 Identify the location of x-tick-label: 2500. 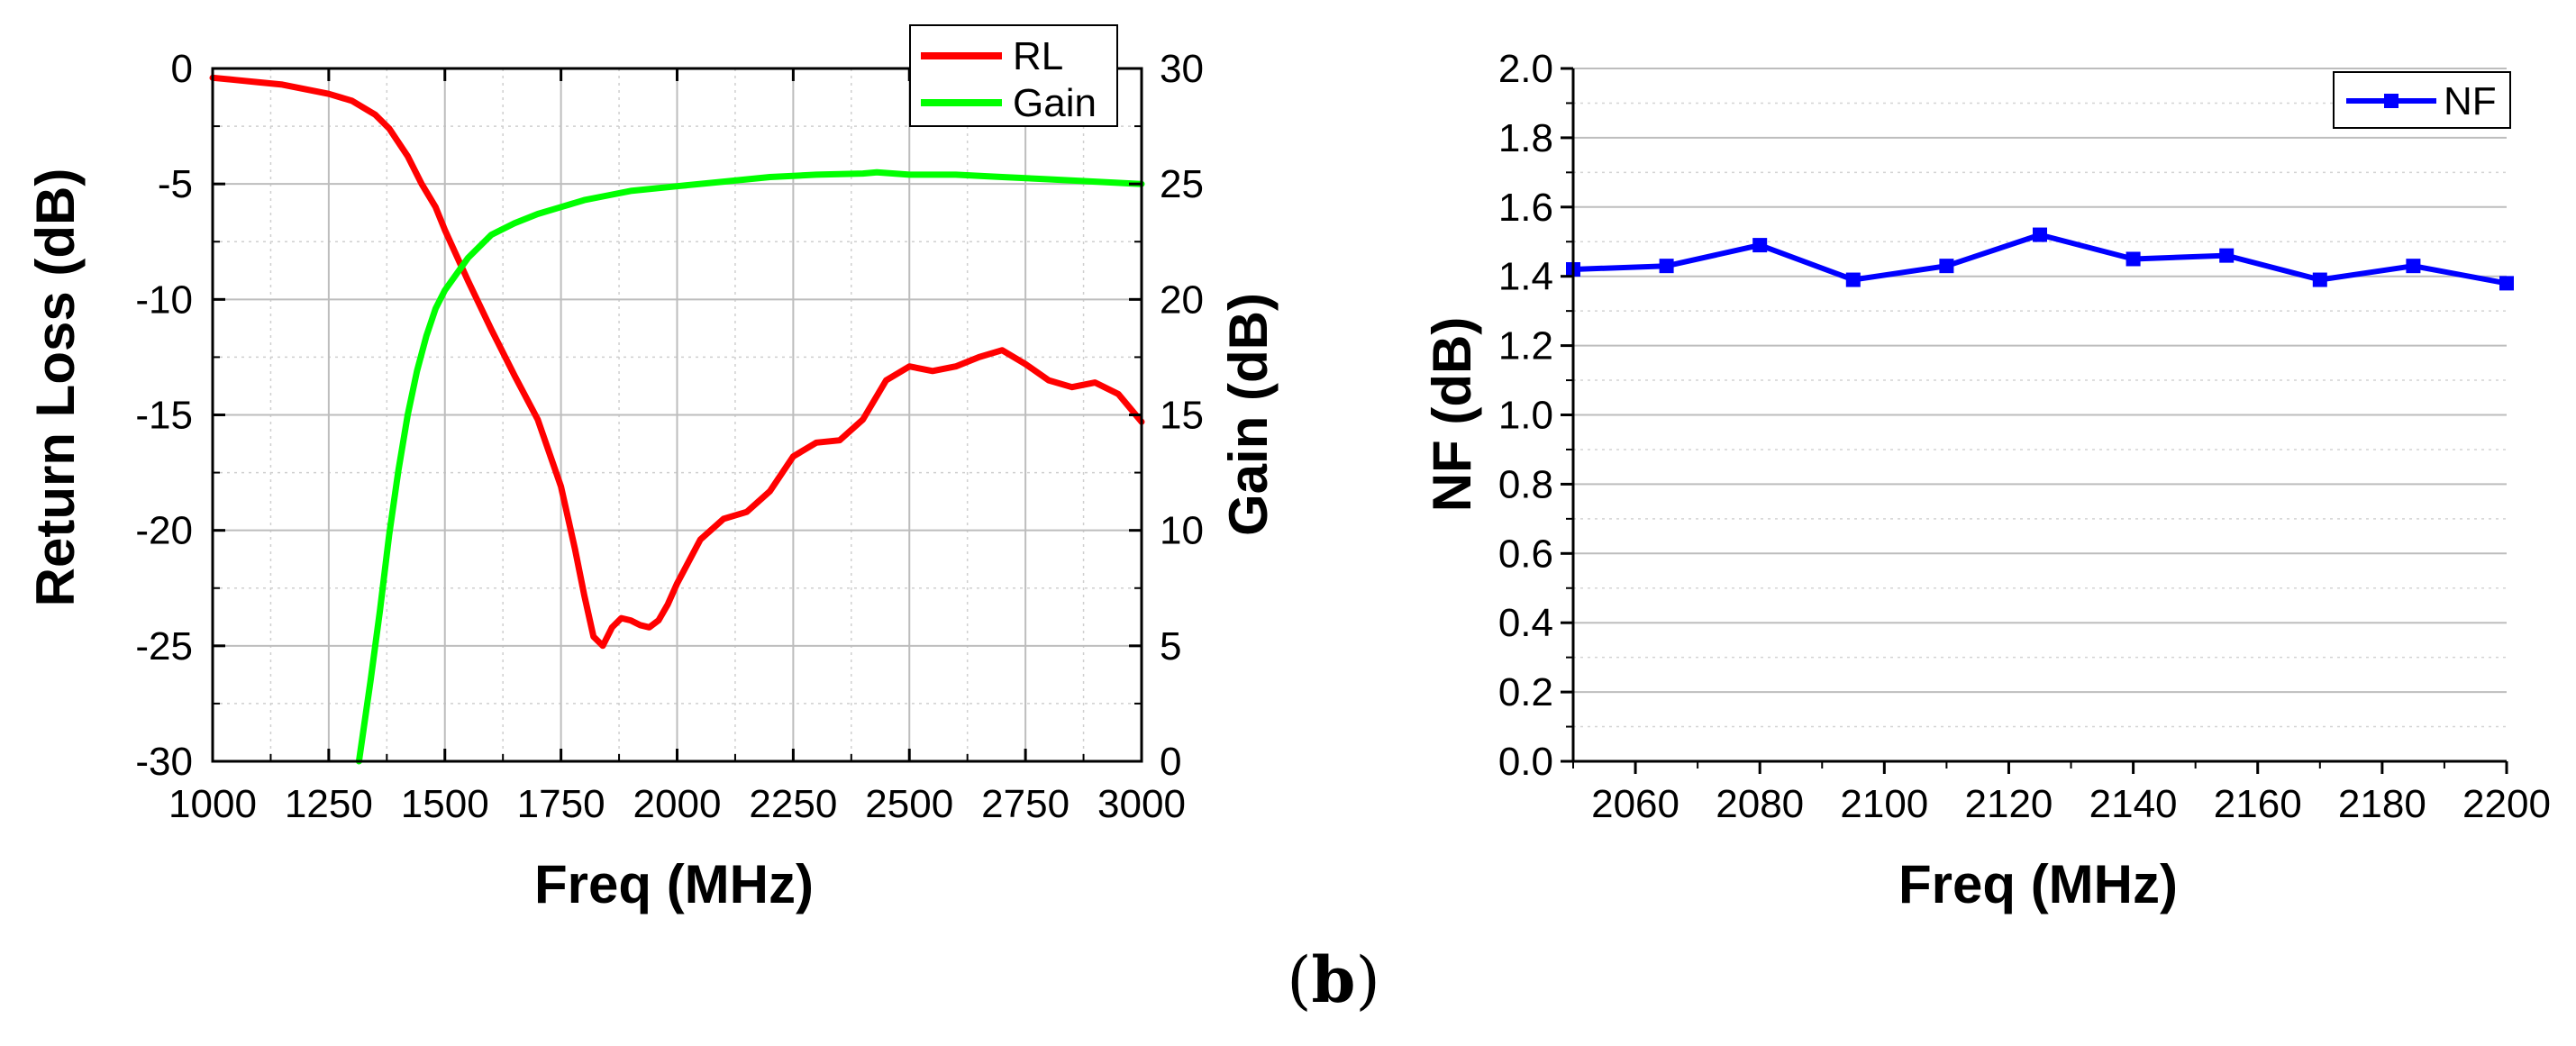
(909, 804).